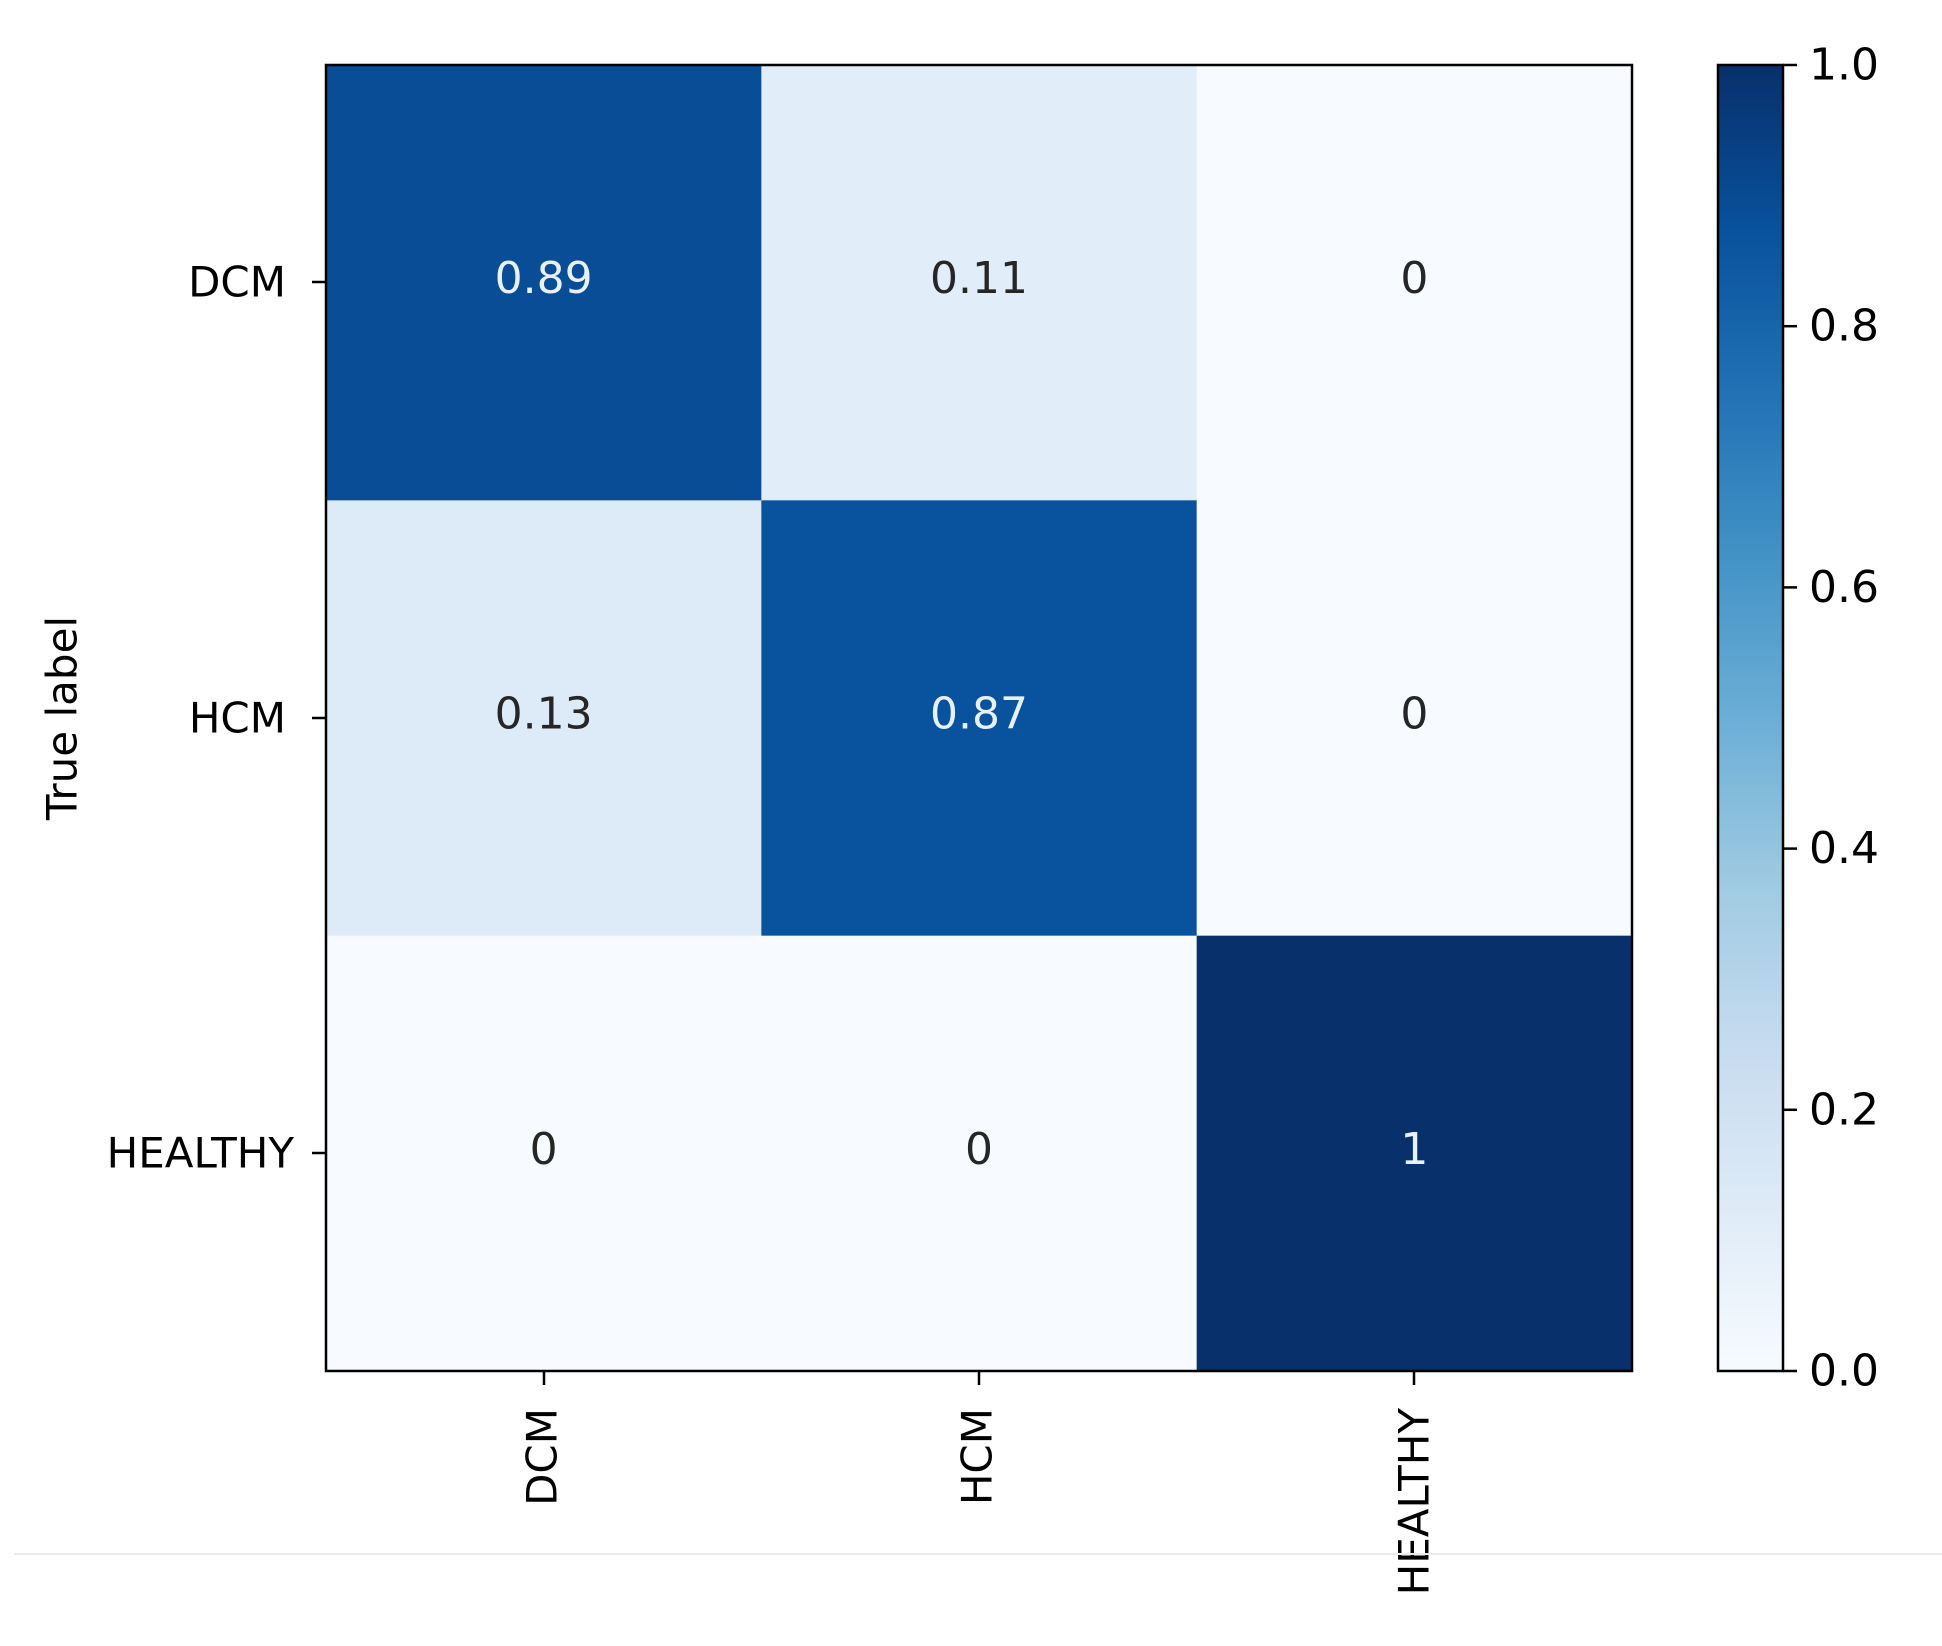 The width and height of the screenshot is (1942, 1646). What do you see at coordinates (979, 278) in the screenshot?
I see `cell-label-dcm-hcm: 0.11` at bounding box center [979, 278].